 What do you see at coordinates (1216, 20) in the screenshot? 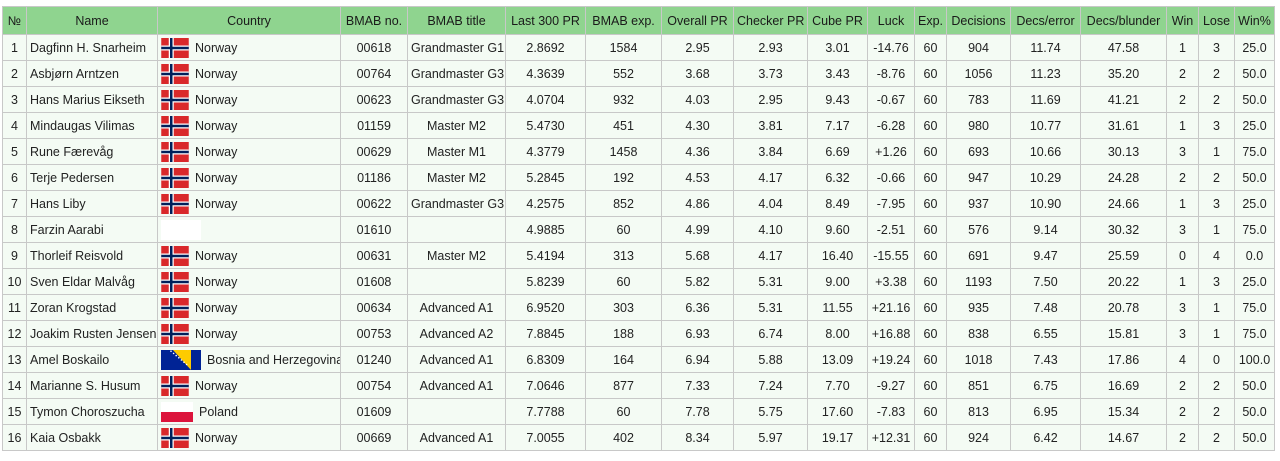
I see `header-lose: Lose` at bounding box center [1216, 20].